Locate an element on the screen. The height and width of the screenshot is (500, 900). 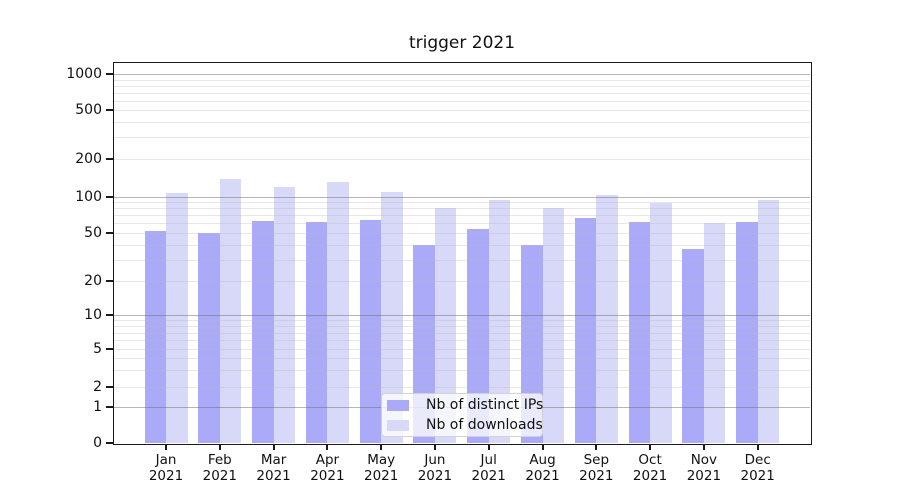
bar-distinct-ips-apr is located at coordinates (316, 332).